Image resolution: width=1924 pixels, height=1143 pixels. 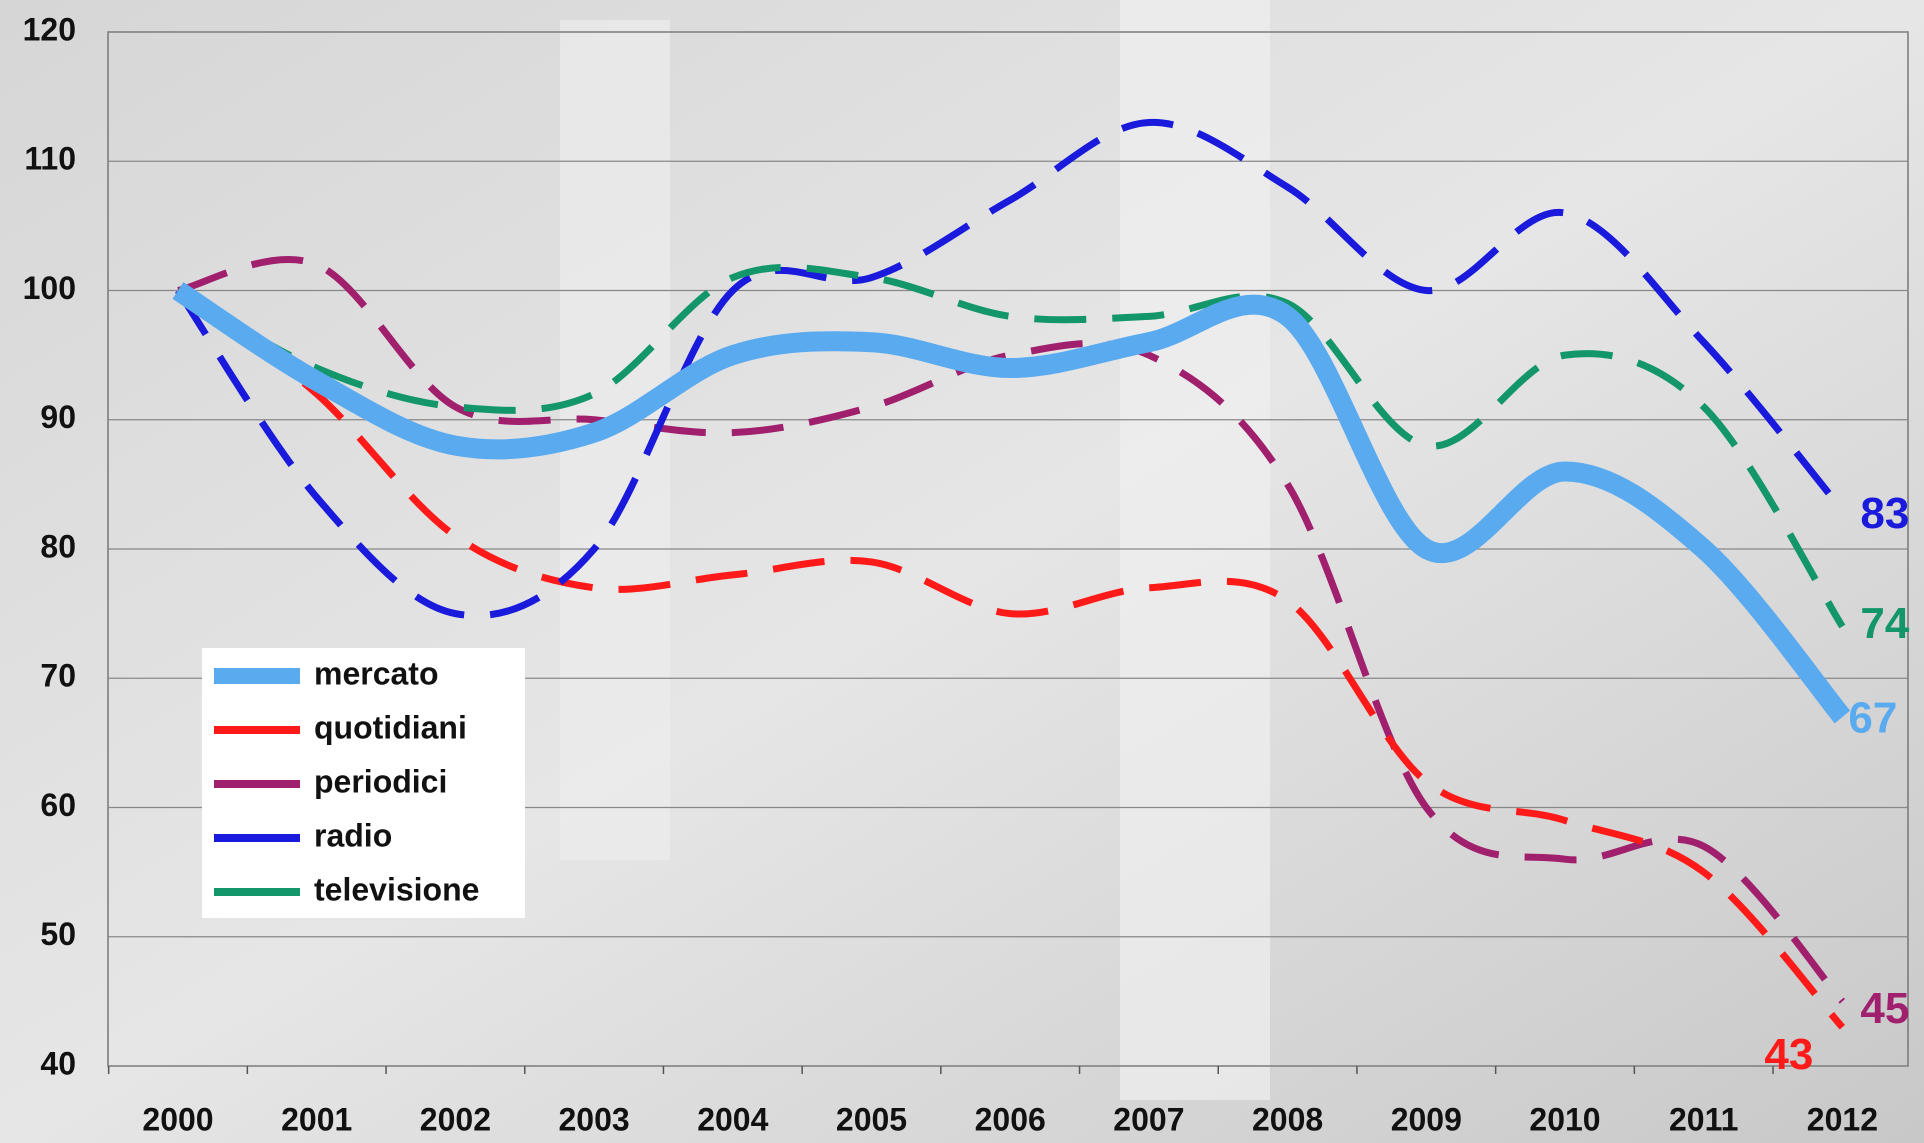 I want to click on x-tick-label: 2008, so click(x=1287, y=1119).